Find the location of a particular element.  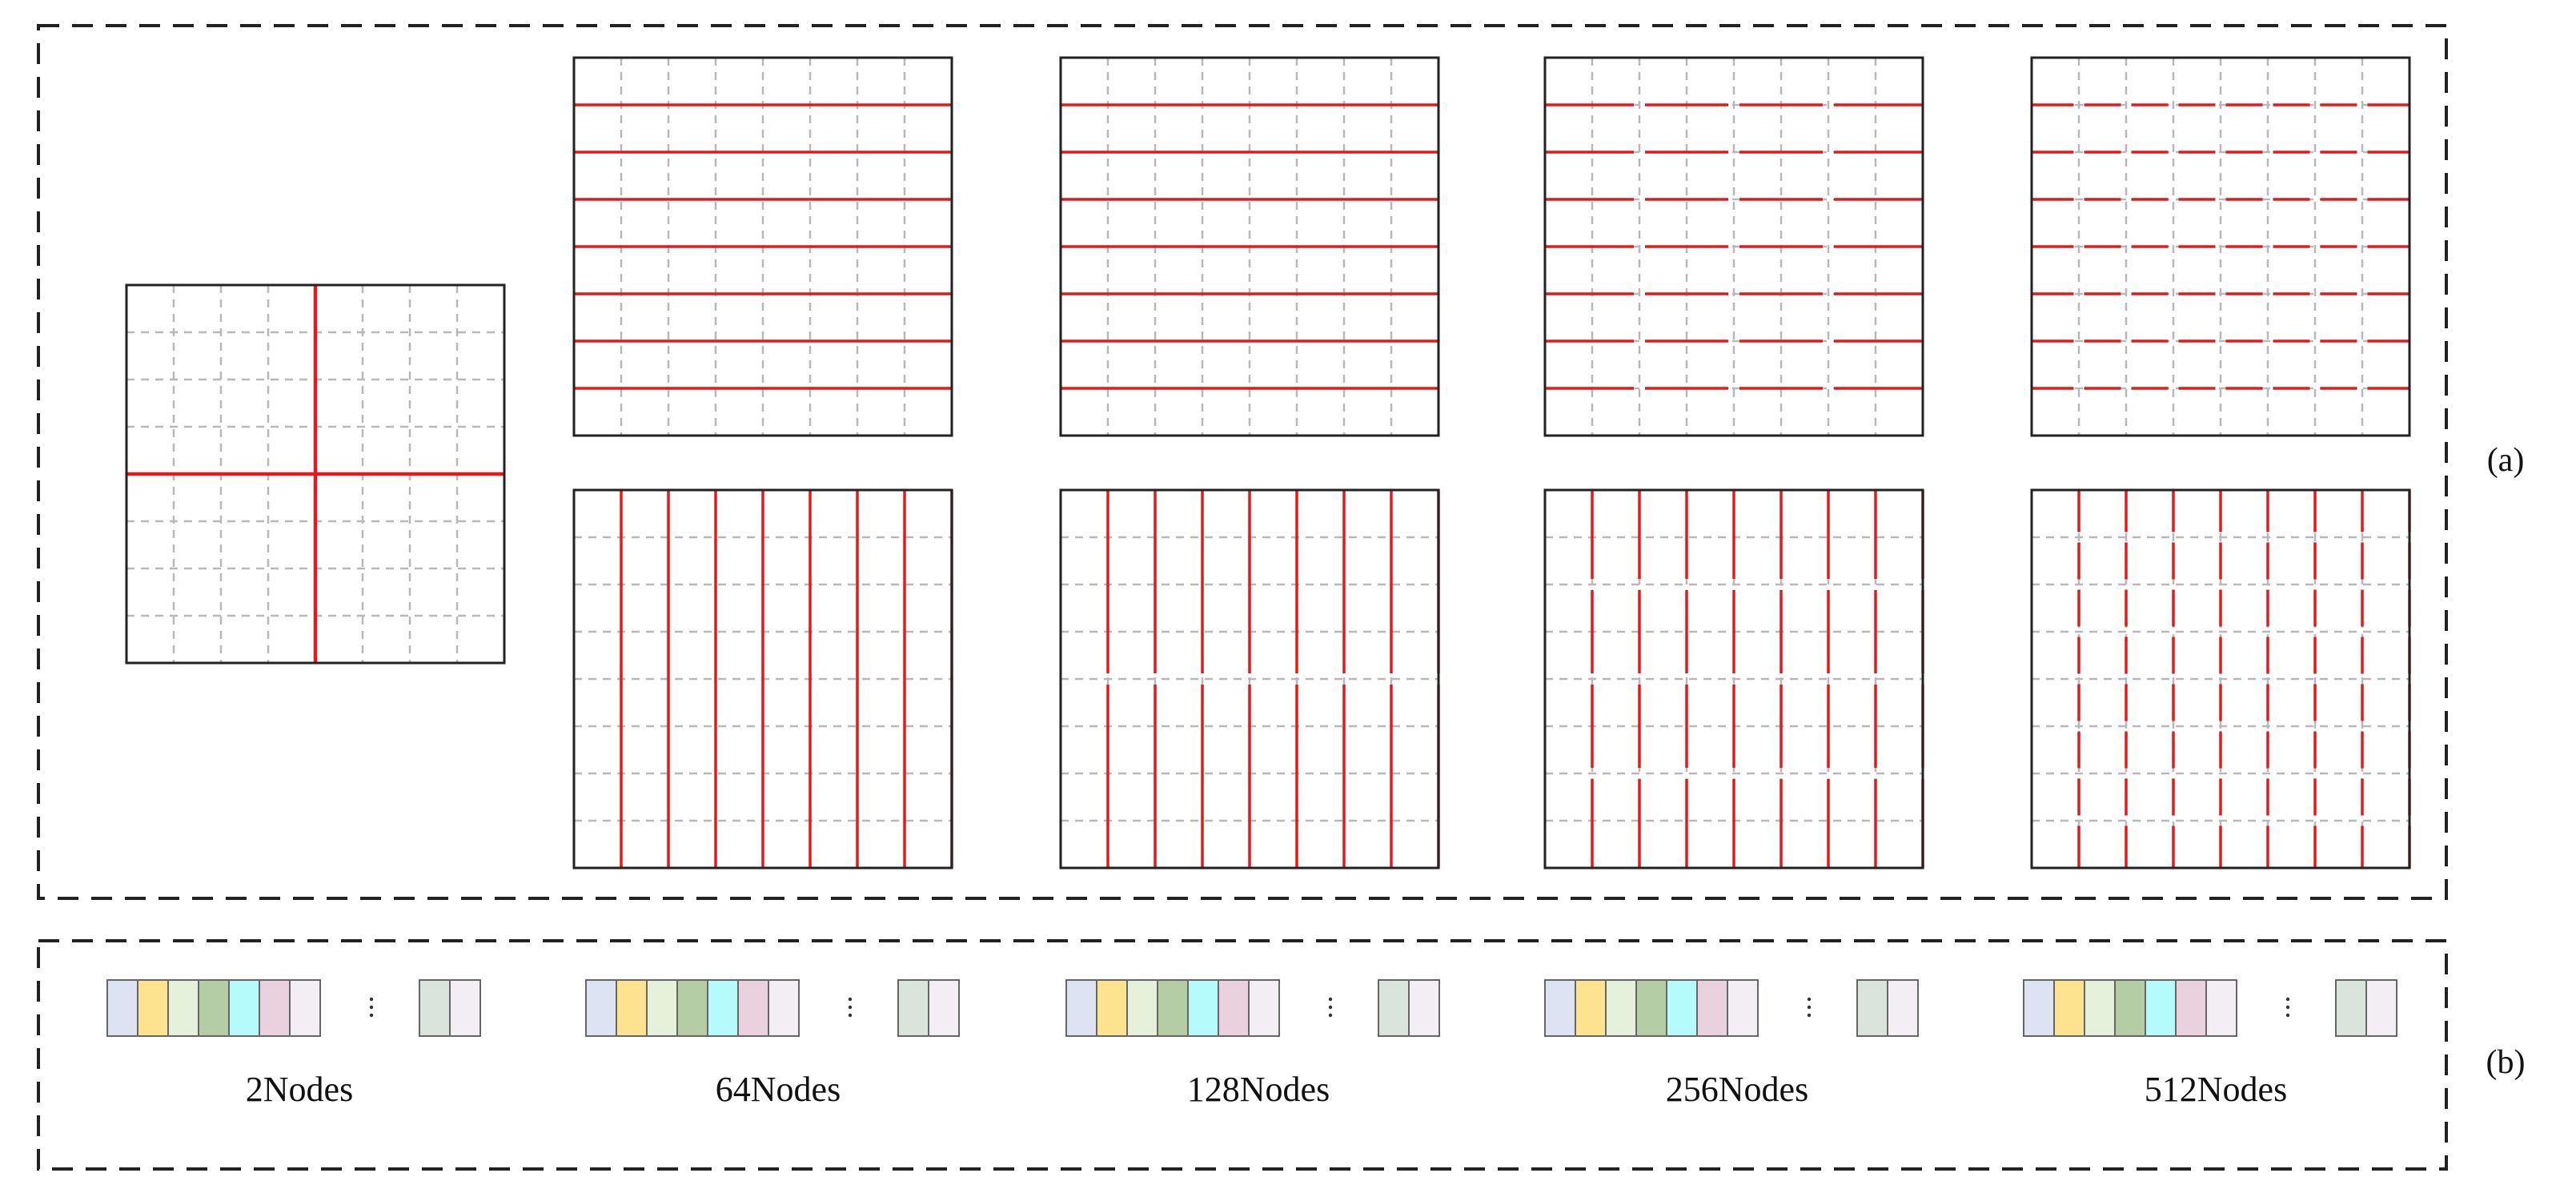

node-group: 64Nodes is located at coordinates (773, 1044).